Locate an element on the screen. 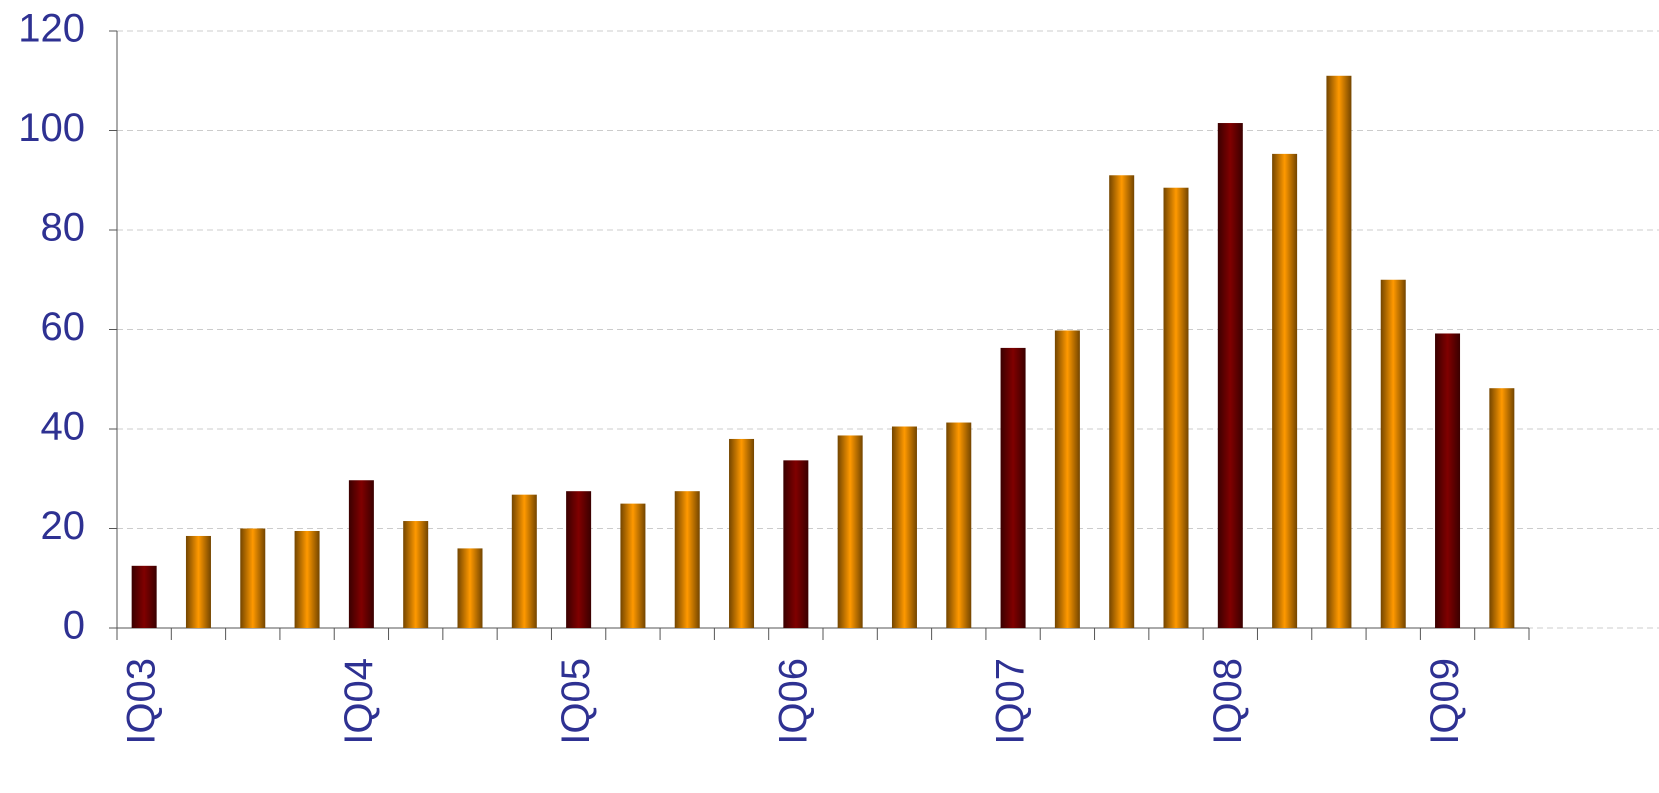 This screenshot has height=793, width=1659. y-tick-label: 40 is located at coordinates (63, 427).